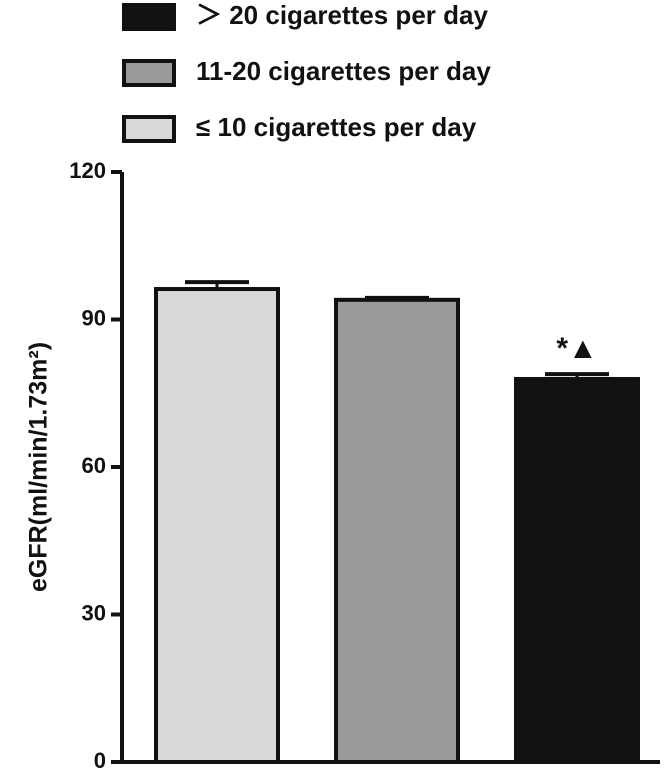  I want to click on y-tick-label: 90, so click(94, 317).